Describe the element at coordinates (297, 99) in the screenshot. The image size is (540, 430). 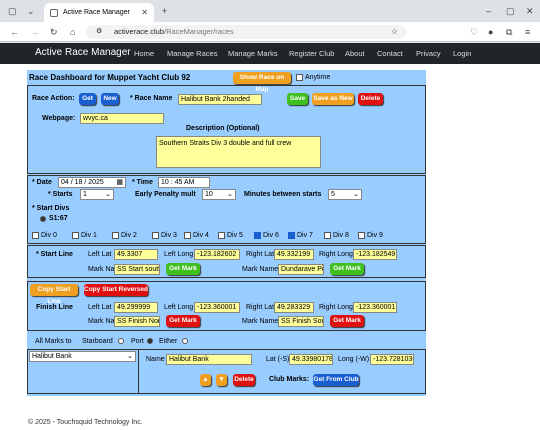
I see `save-button: Save` at that location.